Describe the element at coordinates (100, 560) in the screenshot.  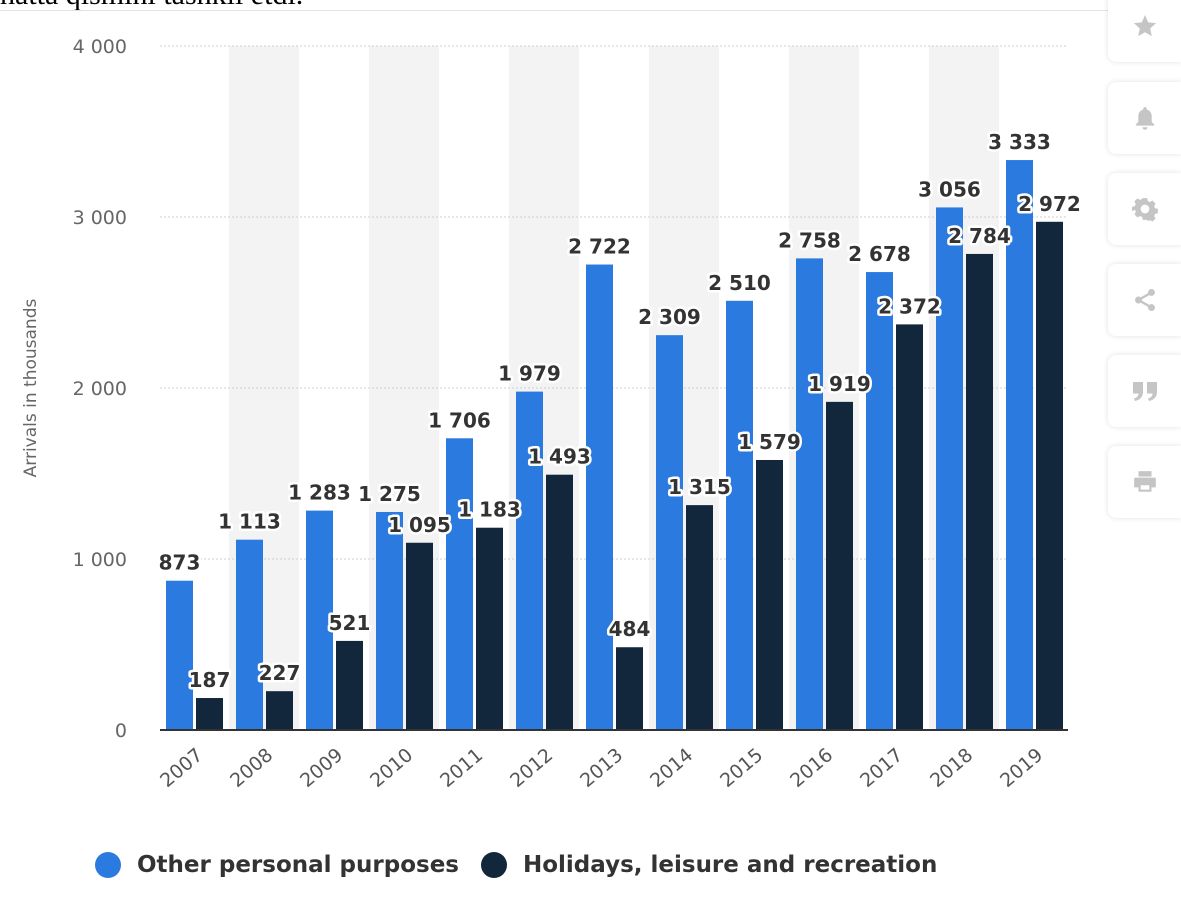
I see `y-tick-label: 1 000` at that location.